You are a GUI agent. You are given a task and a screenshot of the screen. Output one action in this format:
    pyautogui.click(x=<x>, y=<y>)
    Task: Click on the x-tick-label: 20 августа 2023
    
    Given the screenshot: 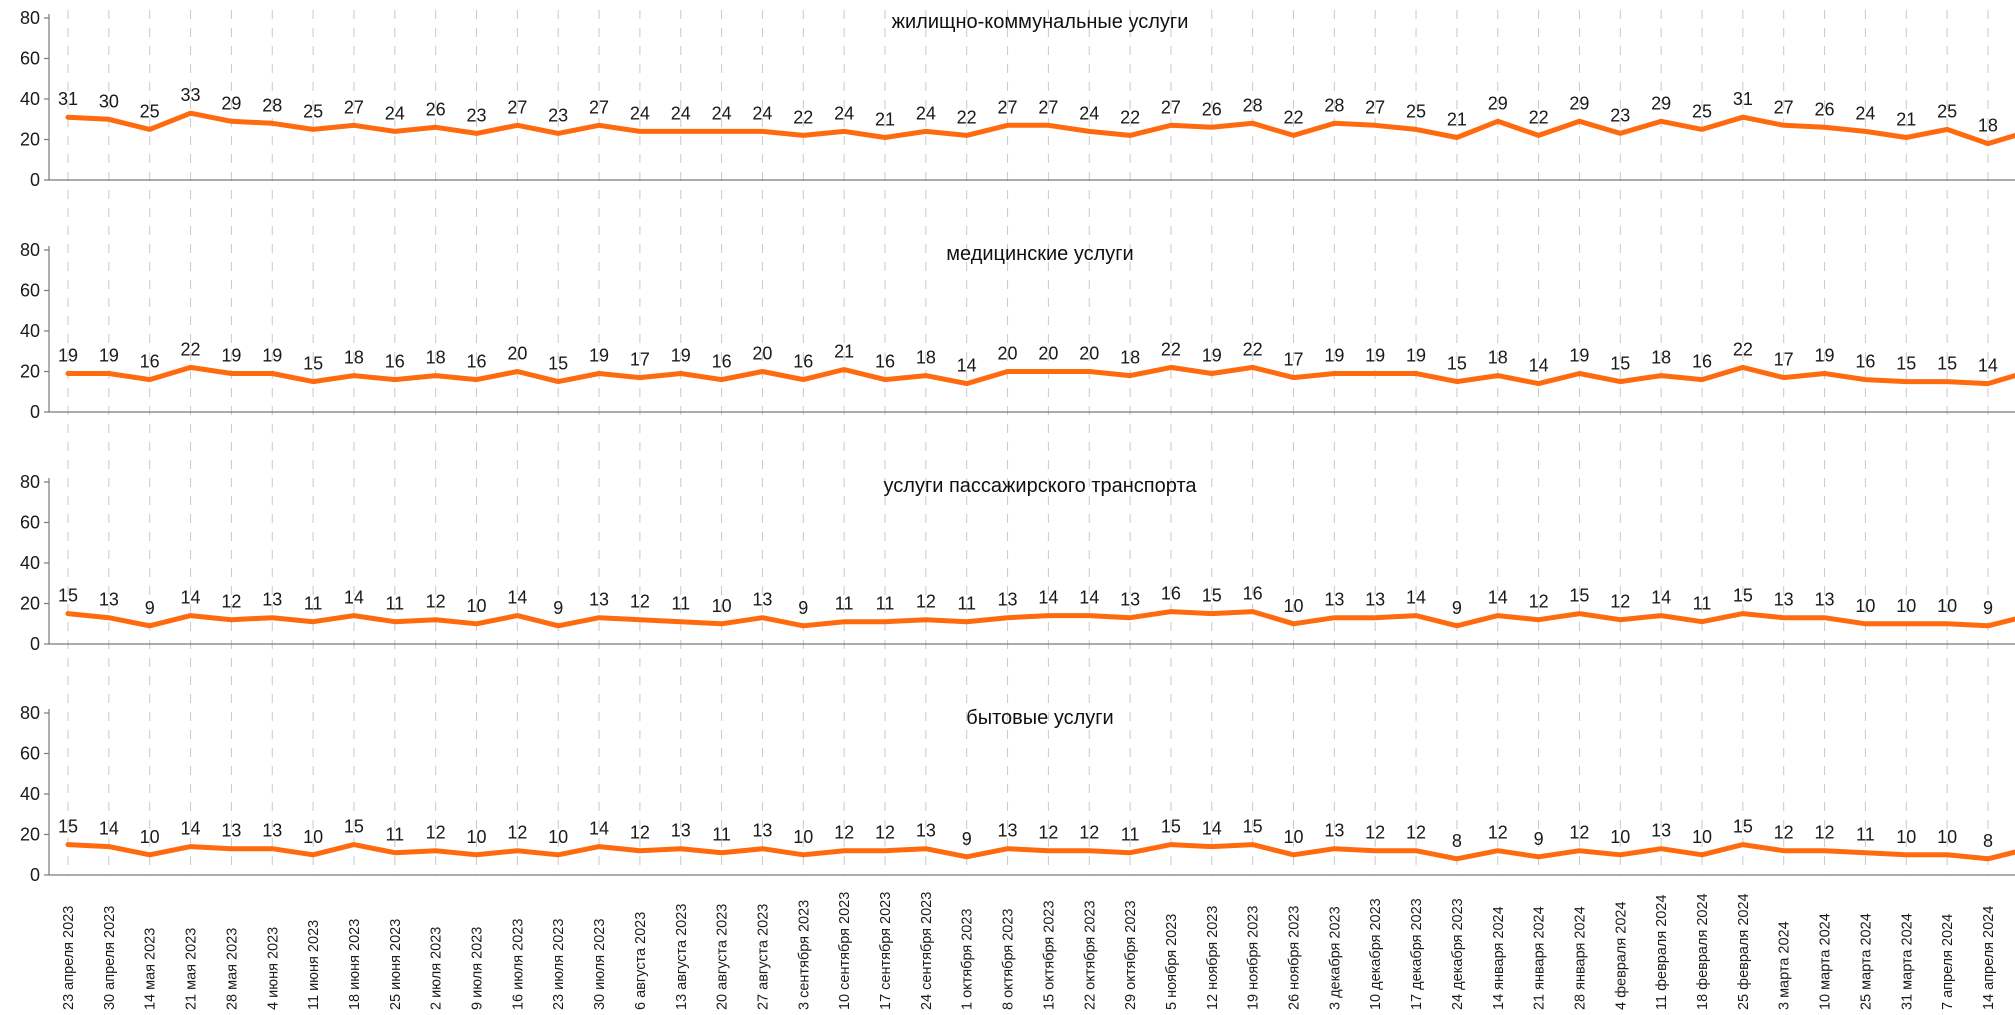 What is the action you would take?
    pyautogui.click(x=723, y=957)
    